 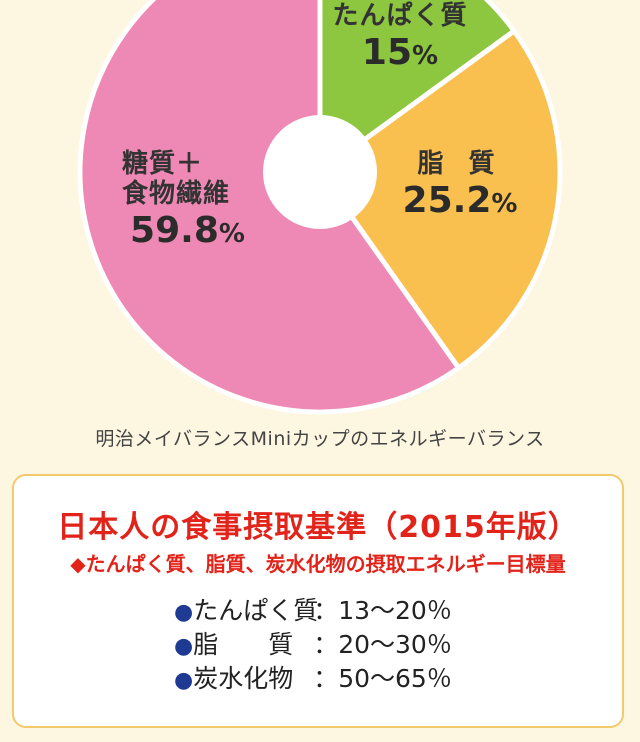 I want to click on slice-value-carb: 59.8%, so click(x=187, y=230).